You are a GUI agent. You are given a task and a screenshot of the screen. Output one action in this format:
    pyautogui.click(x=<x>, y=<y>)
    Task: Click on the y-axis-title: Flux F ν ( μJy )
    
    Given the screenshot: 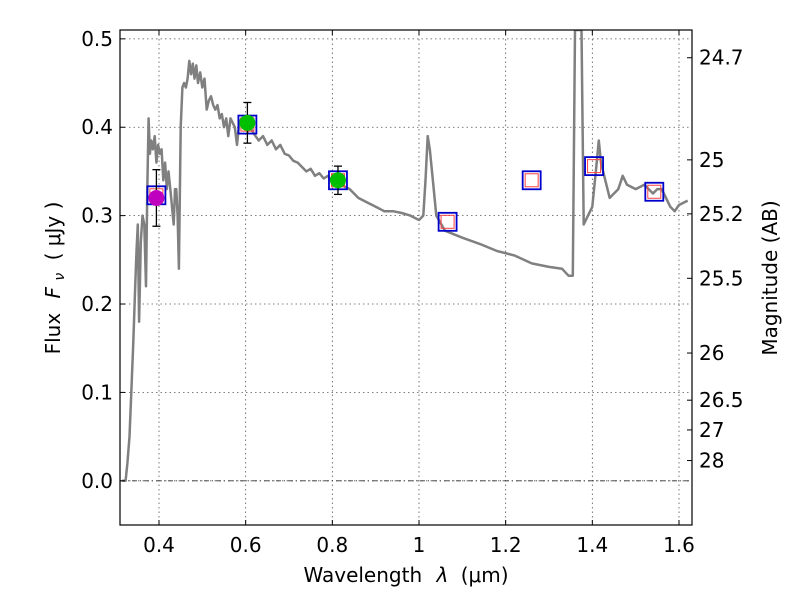 What is the action you would take?
    pyautogui.click(x=55, y=278)
    